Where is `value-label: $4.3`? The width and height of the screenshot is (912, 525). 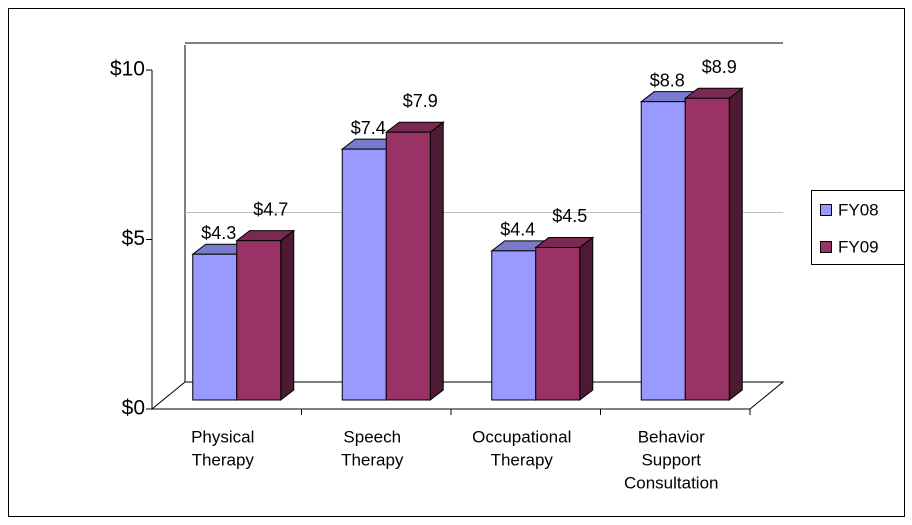
value-label: $4.3 is located at coordinates (218, 233).